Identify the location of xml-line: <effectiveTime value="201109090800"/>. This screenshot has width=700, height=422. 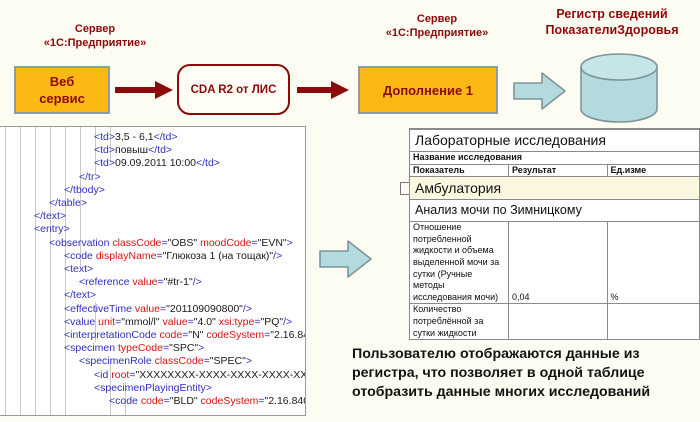
(158, 308).